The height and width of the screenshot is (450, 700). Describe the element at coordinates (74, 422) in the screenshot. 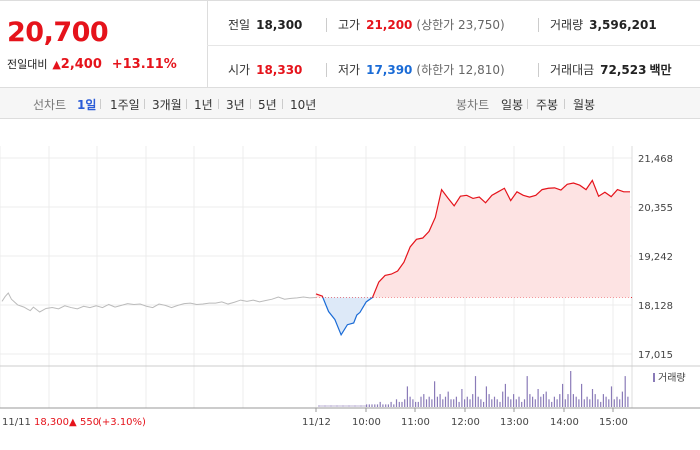

I see `prev-day-info: 11/11 18,300 ▲ 550 (+3.10%)` at that location.